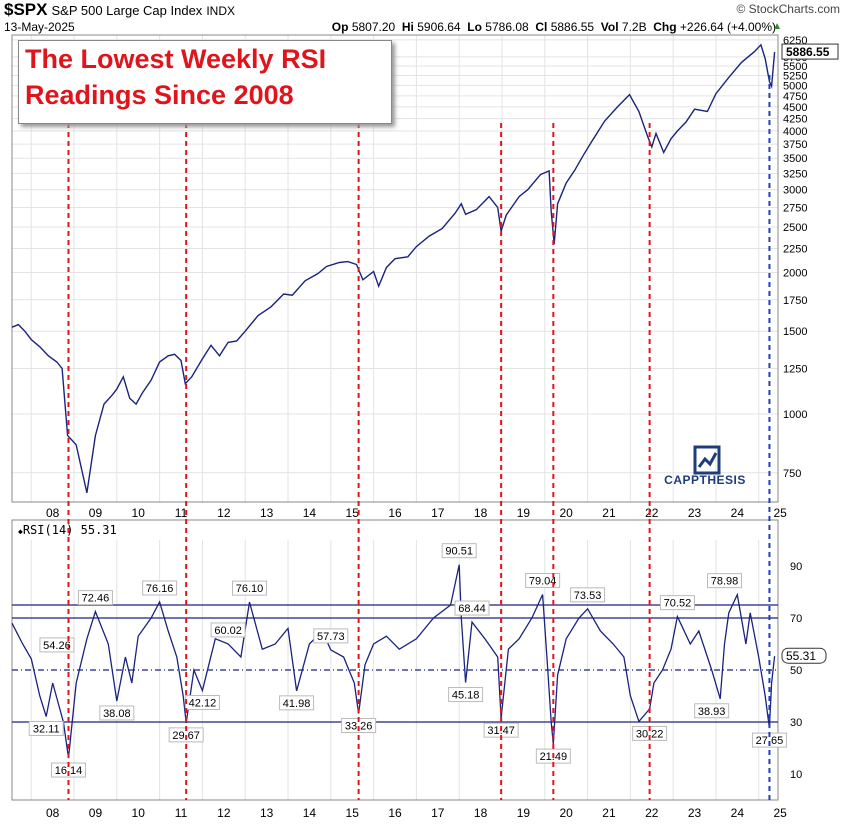  I want to click on price-x-tick-label: 24, so click(738, 513).